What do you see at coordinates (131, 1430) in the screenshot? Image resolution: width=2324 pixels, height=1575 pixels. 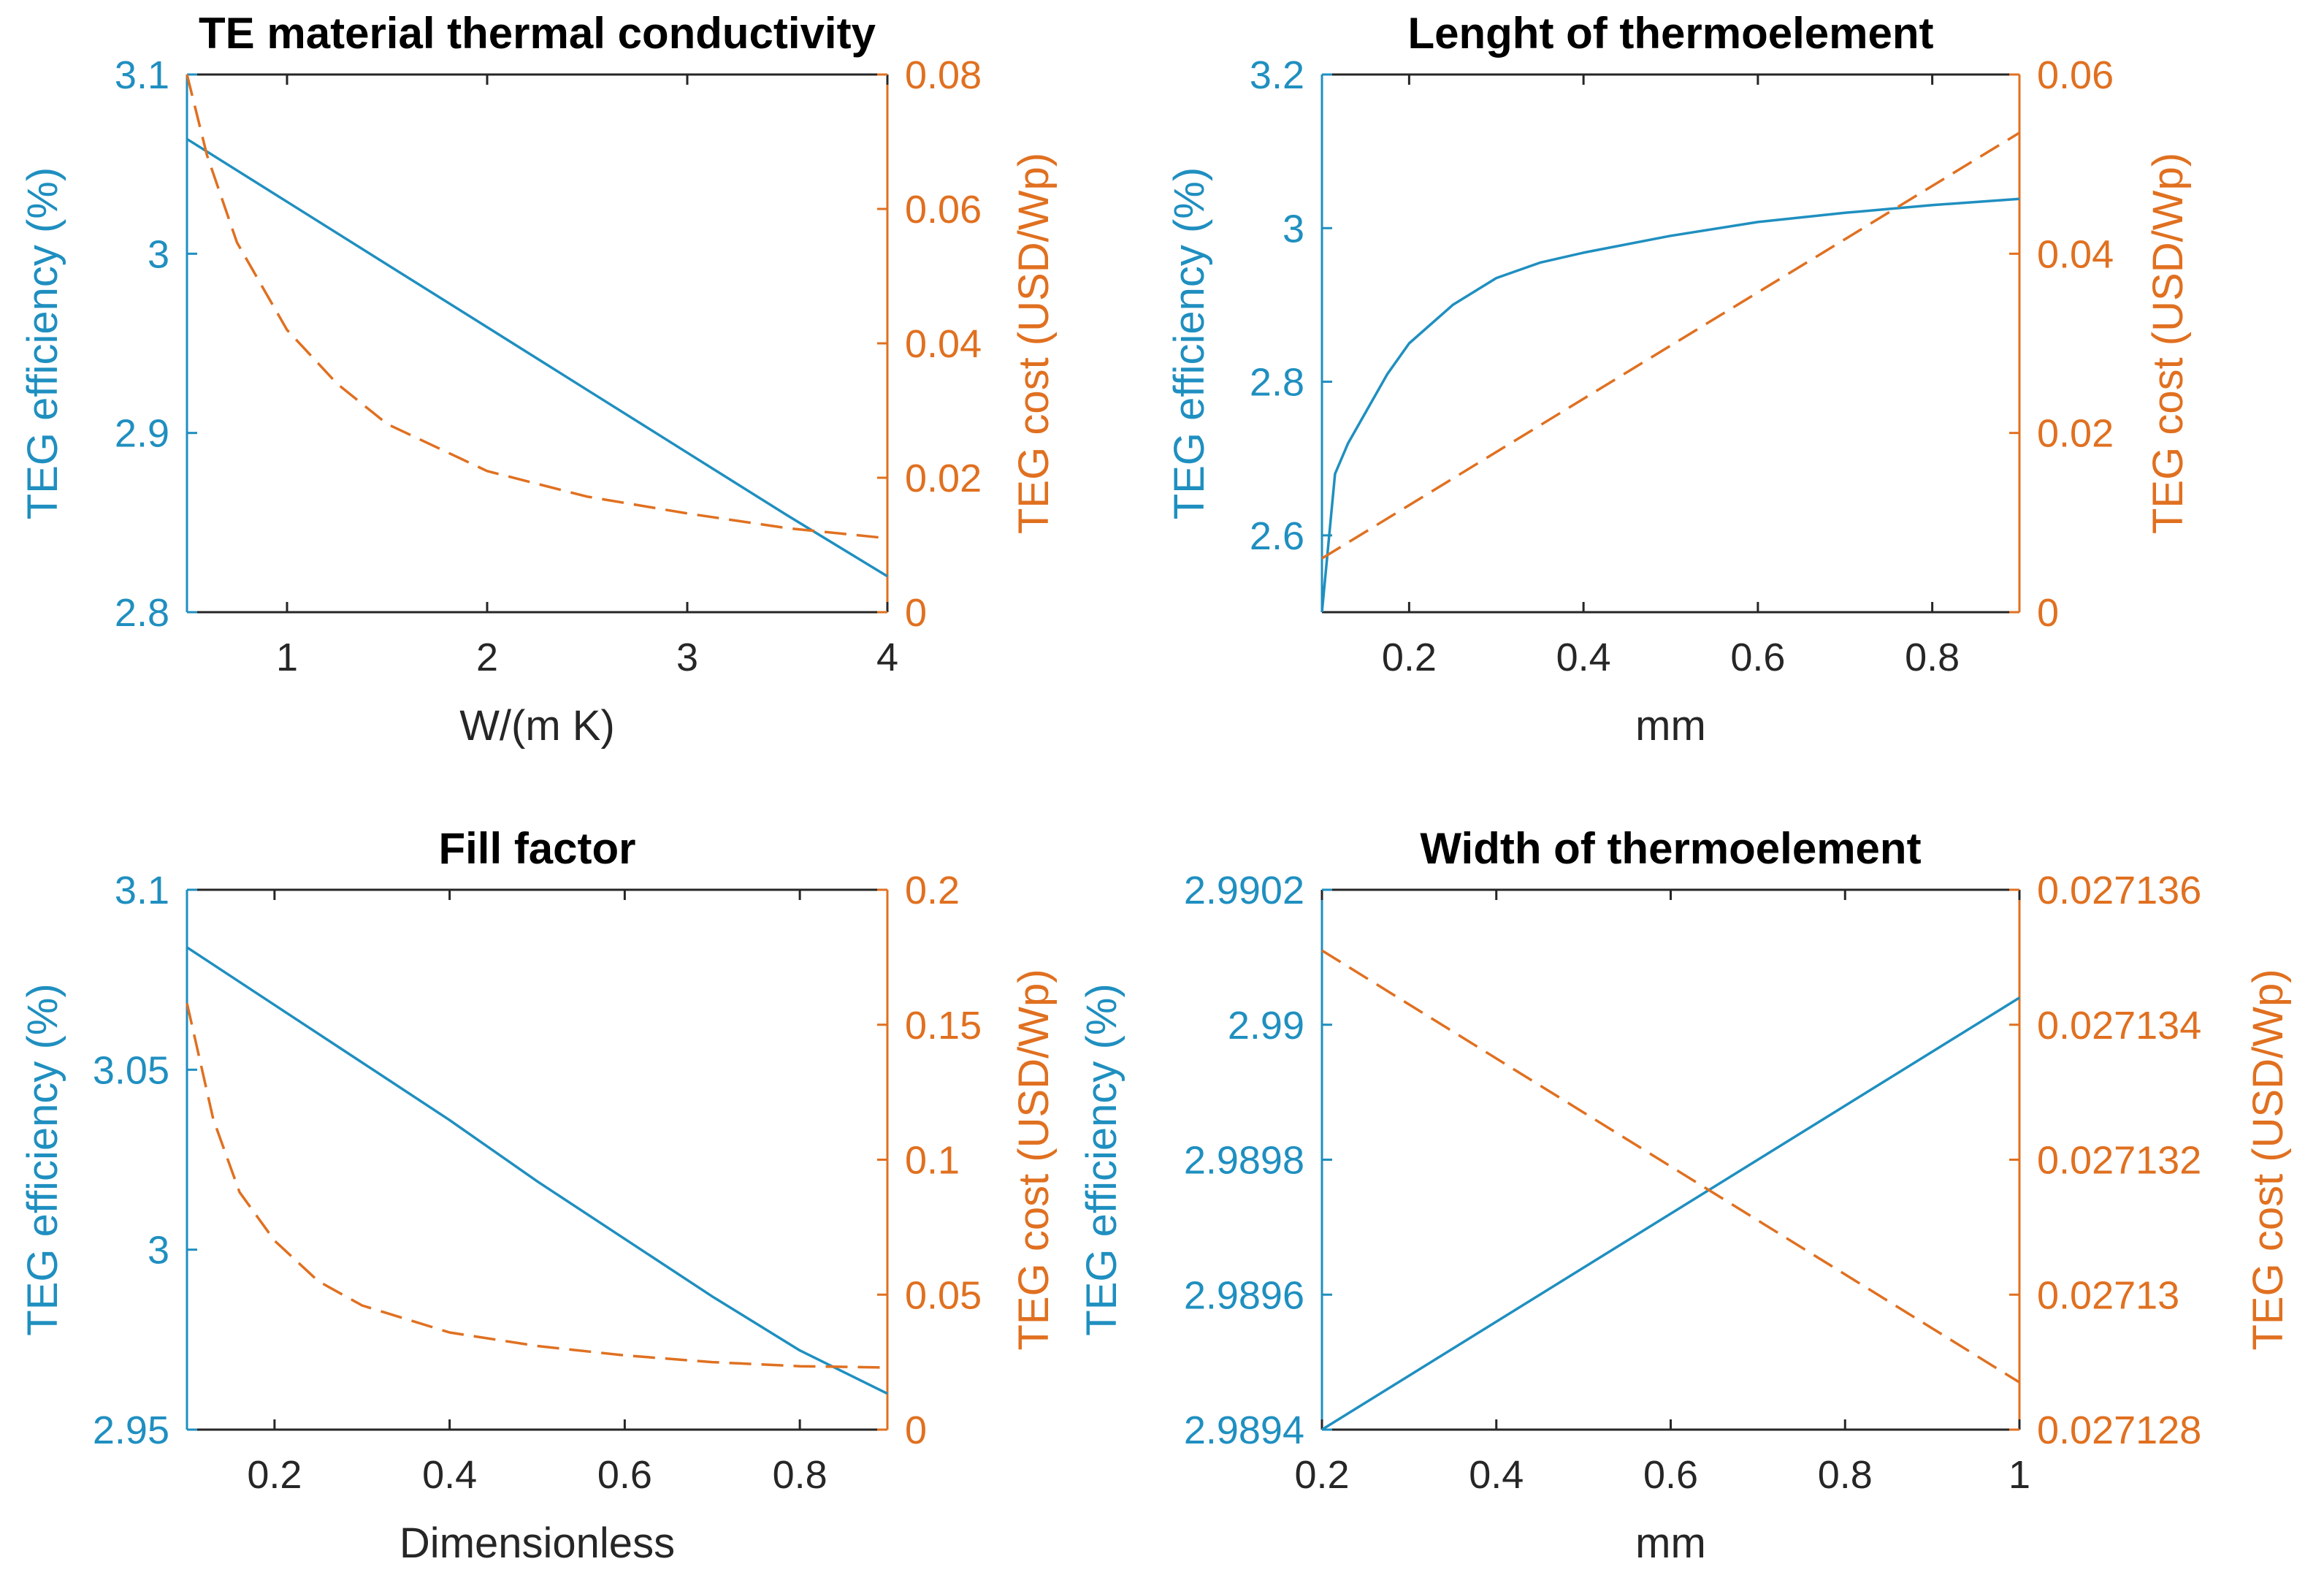 I see `left-y-tick-label: 2.95` at bounding box center [131, 1430].